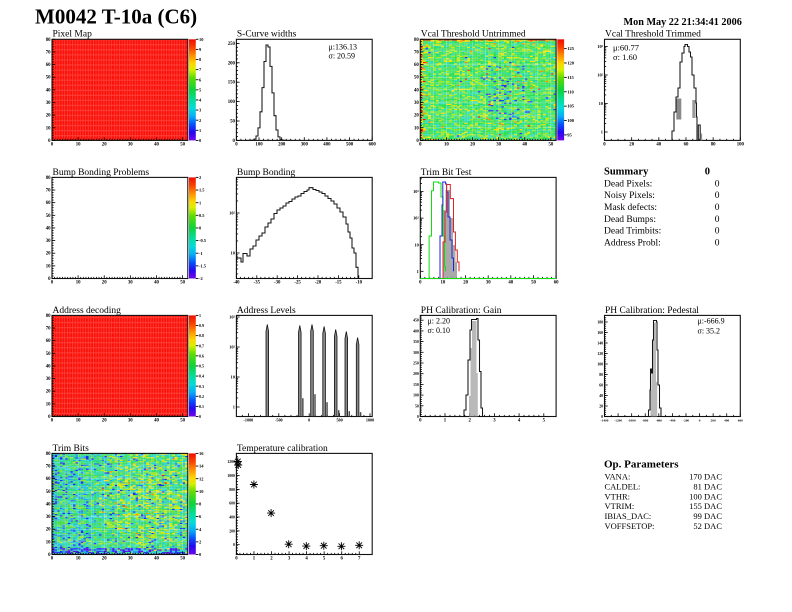 The image size is (792, 612). I want to click on svg-text: 0.5, so click(201, 366).